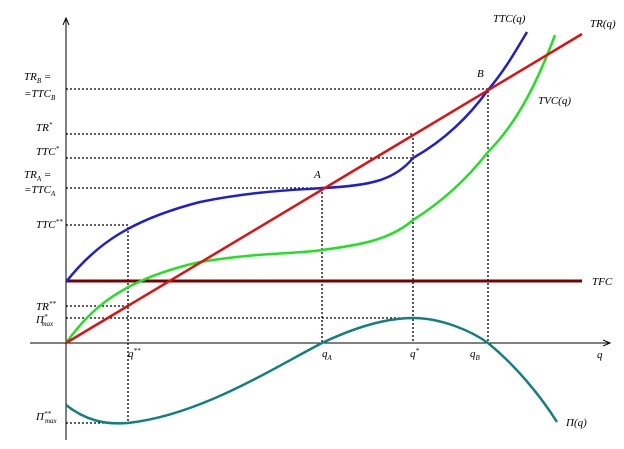  I want to click on x-label-sup: **, so click(138, 351).